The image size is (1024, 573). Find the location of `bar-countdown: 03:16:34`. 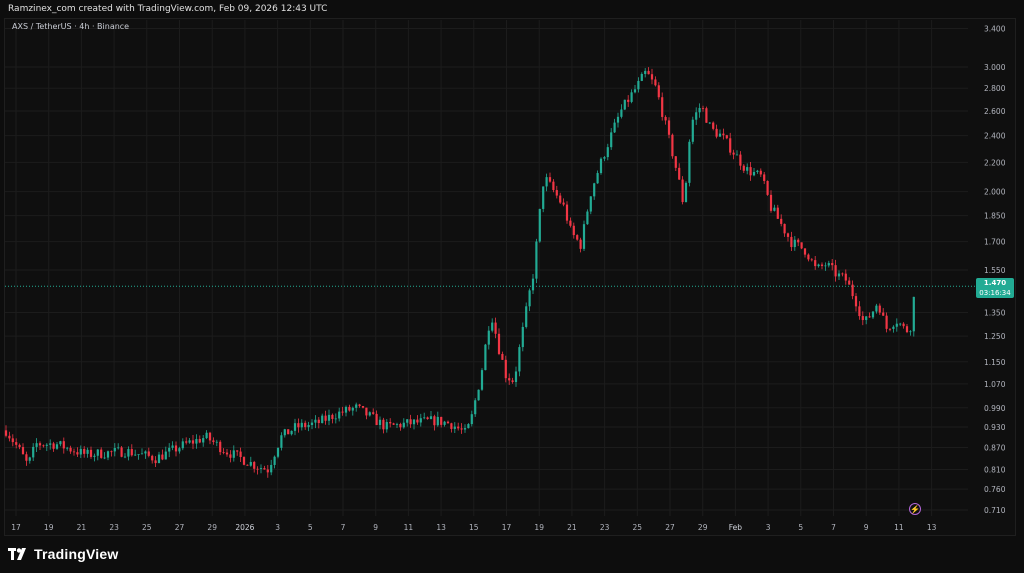

bar-countdown: 03:16:34 is located at coordinates (995, 293).